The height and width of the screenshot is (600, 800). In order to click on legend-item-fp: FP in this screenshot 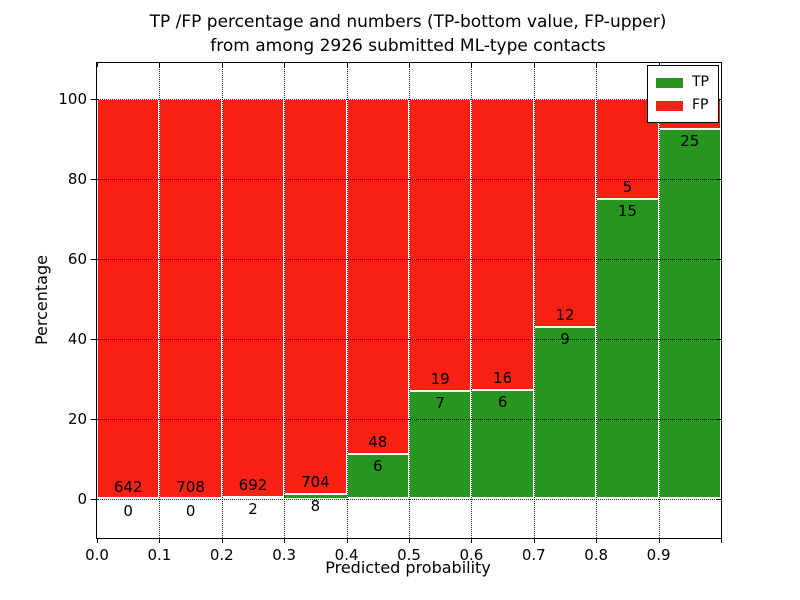, I will do `click(682, 105)`.